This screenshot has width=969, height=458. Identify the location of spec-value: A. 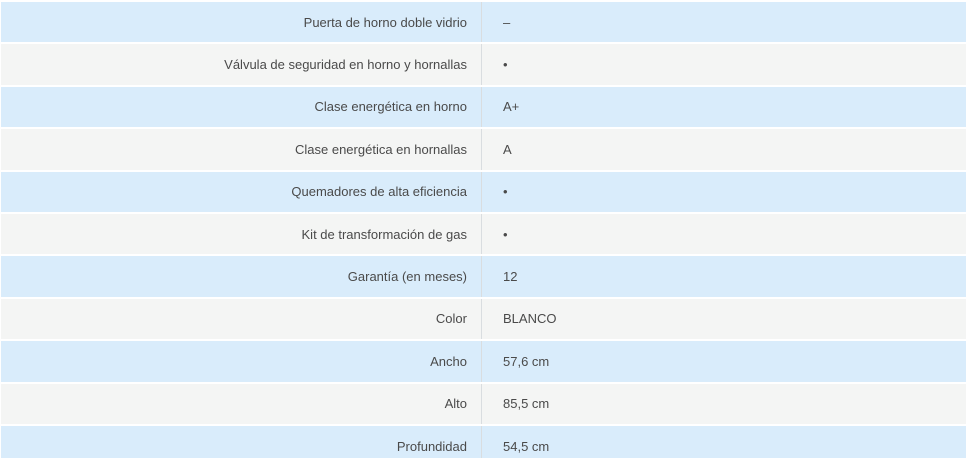
(507, 149).